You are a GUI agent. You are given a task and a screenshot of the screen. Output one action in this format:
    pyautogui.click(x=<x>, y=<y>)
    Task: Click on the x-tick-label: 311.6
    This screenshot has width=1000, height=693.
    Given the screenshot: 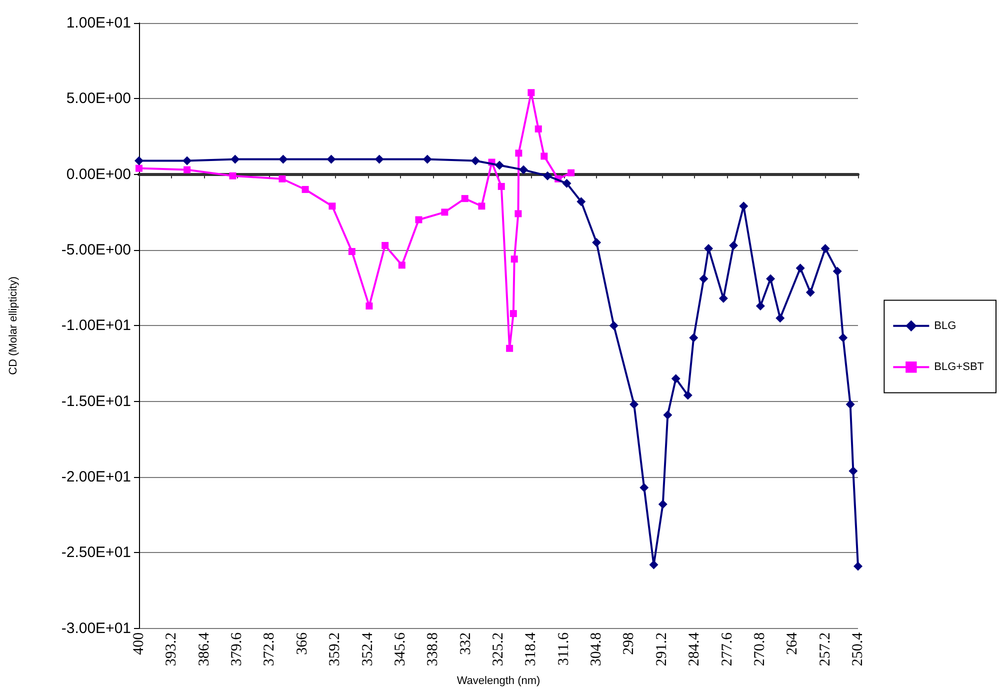 What is the action you would take?
    pyautogui.click(x=564, y=649)
    